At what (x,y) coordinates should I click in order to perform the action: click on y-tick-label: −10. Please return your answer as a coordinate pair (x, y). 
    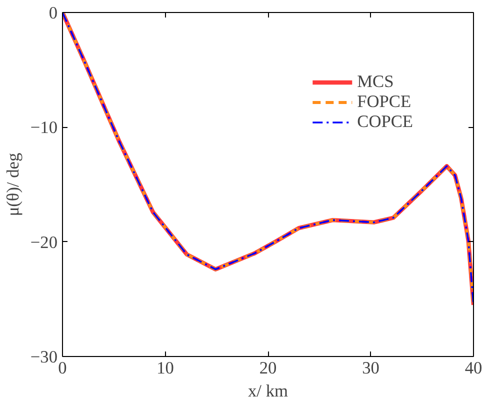
    Looking at the image, I should click on (44, 128).